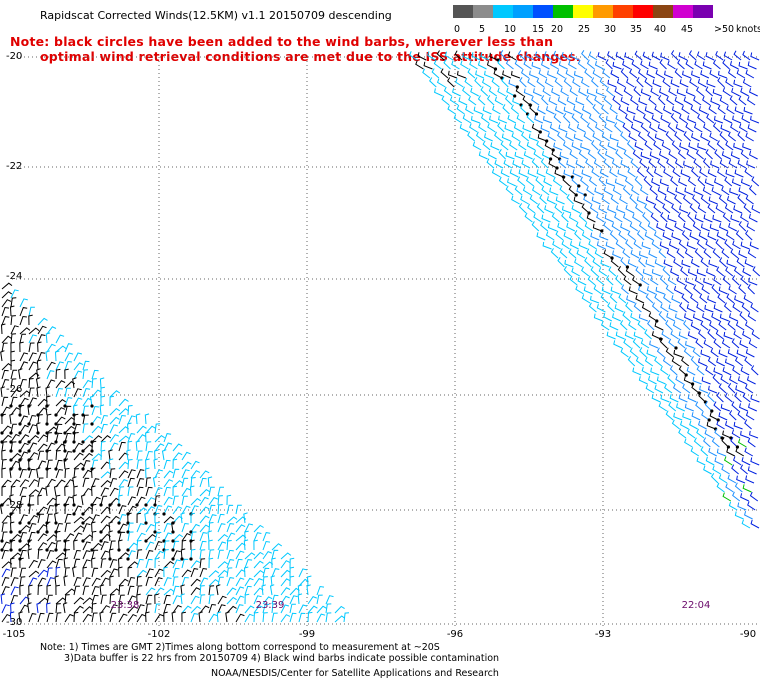 Image resolution: width=760 pixels, height=688 pixels. What do you see at coordinates (703, 11) in the screenshot?
I see `legend-swatch` at bounding box center [703, 11].